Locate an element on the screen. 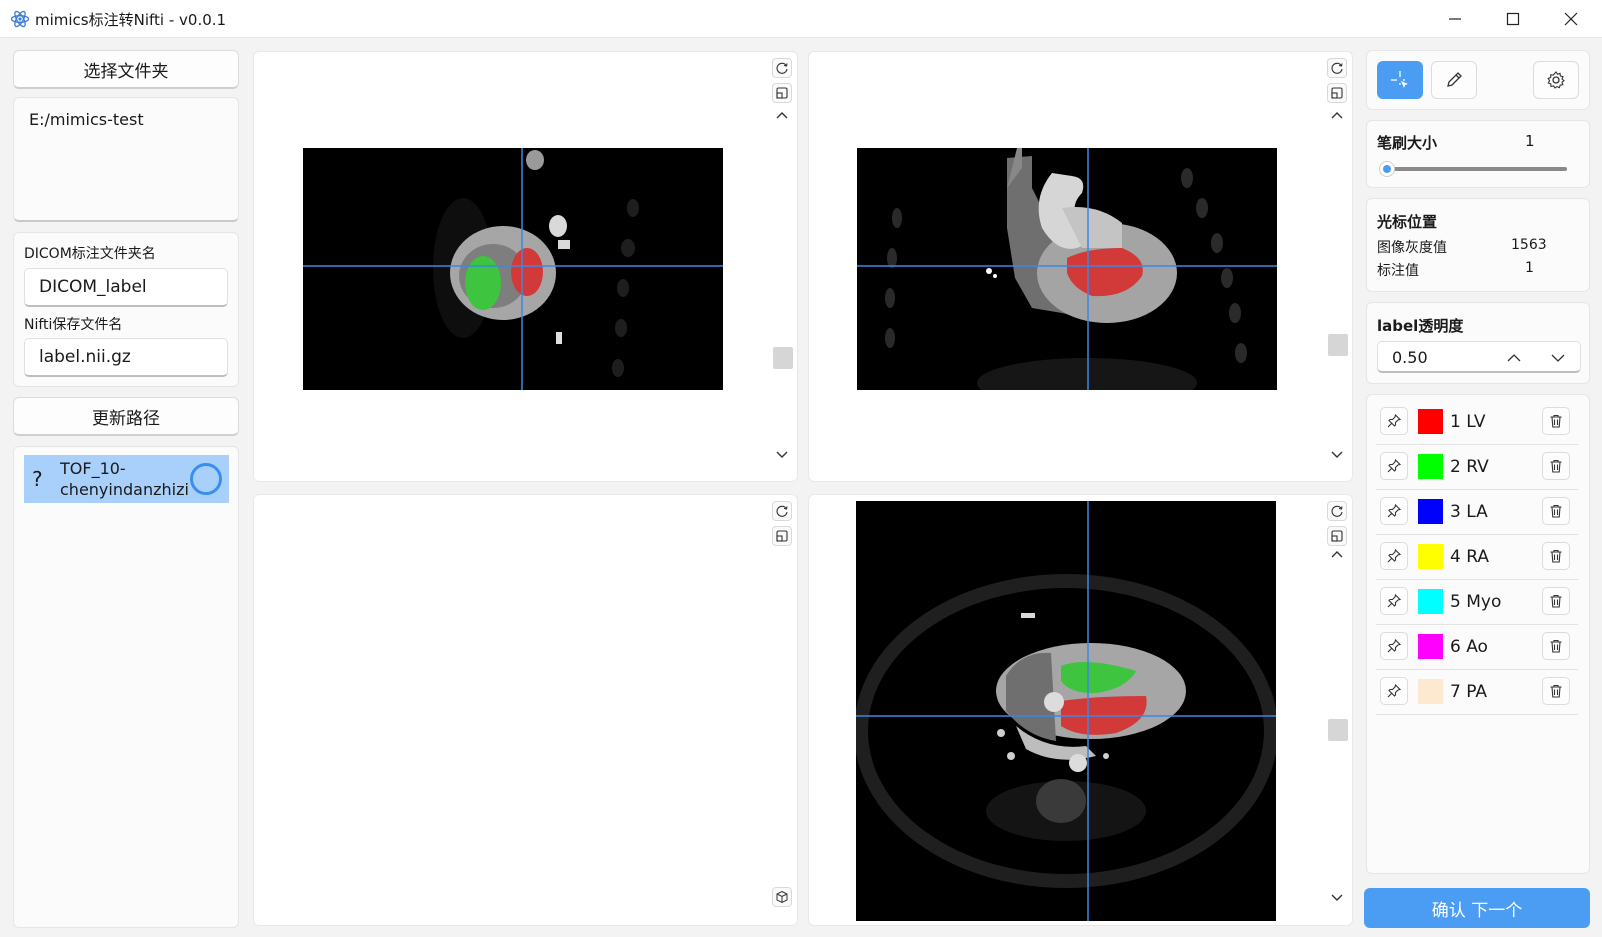 This screenshot has width=1602, height=937. brush-slider-thumb is located at coordinates (1387, 169).